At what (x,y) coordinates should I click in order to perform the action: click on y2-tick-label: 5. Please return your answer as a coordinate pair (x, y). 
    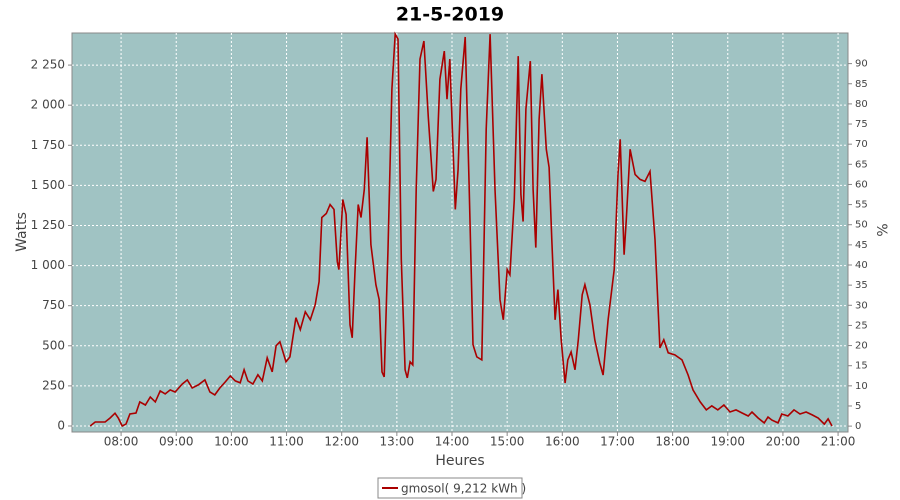
    Looking at the image, I should click on (858, 406).